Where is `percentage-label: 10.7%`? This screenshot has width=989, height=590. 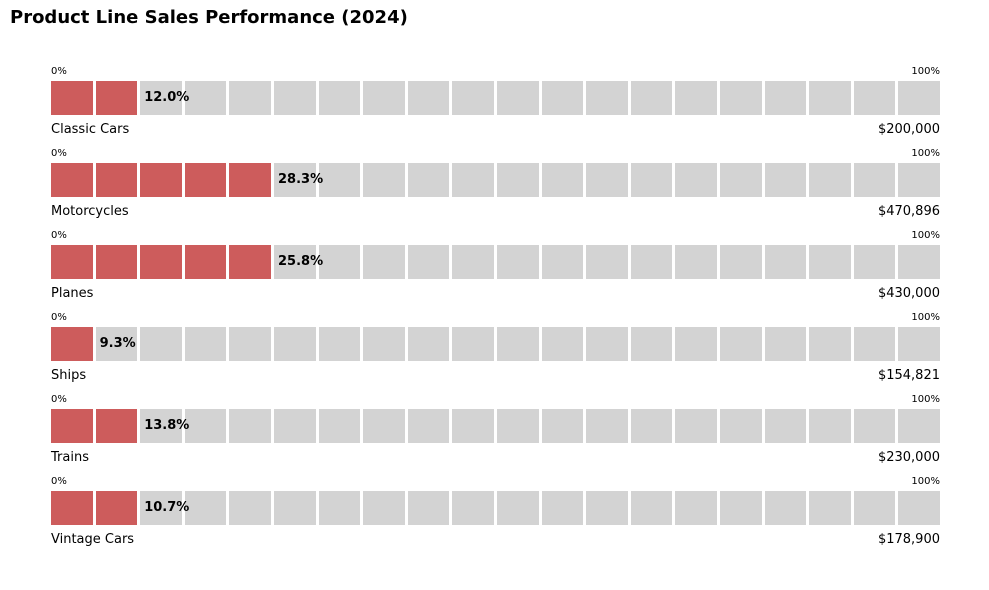 percentage-label: 10.7% is located at coordinates (167, 507).